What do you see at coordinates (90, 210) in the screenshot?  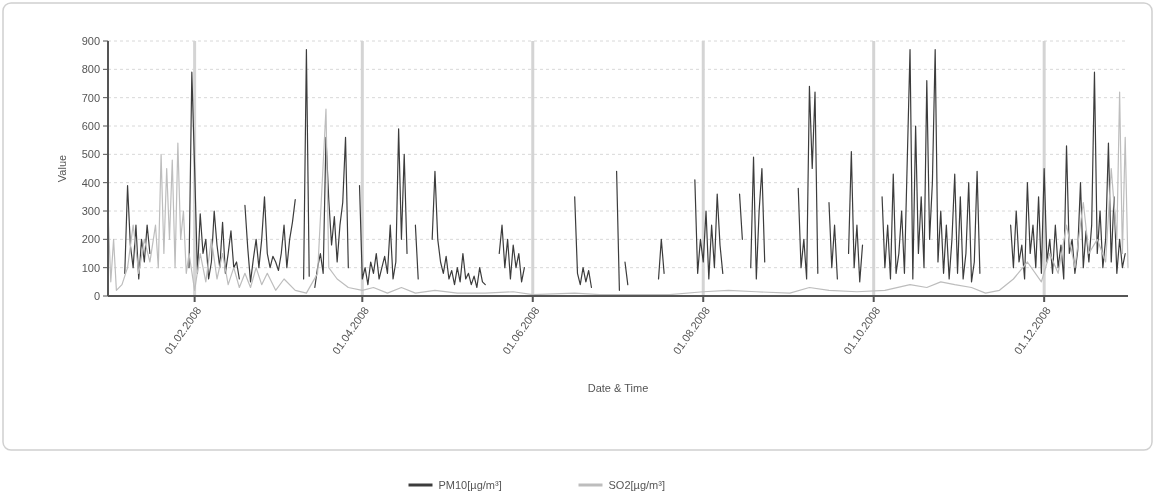 I see `y-tick-label: 300` at bounding box center [90, 210].